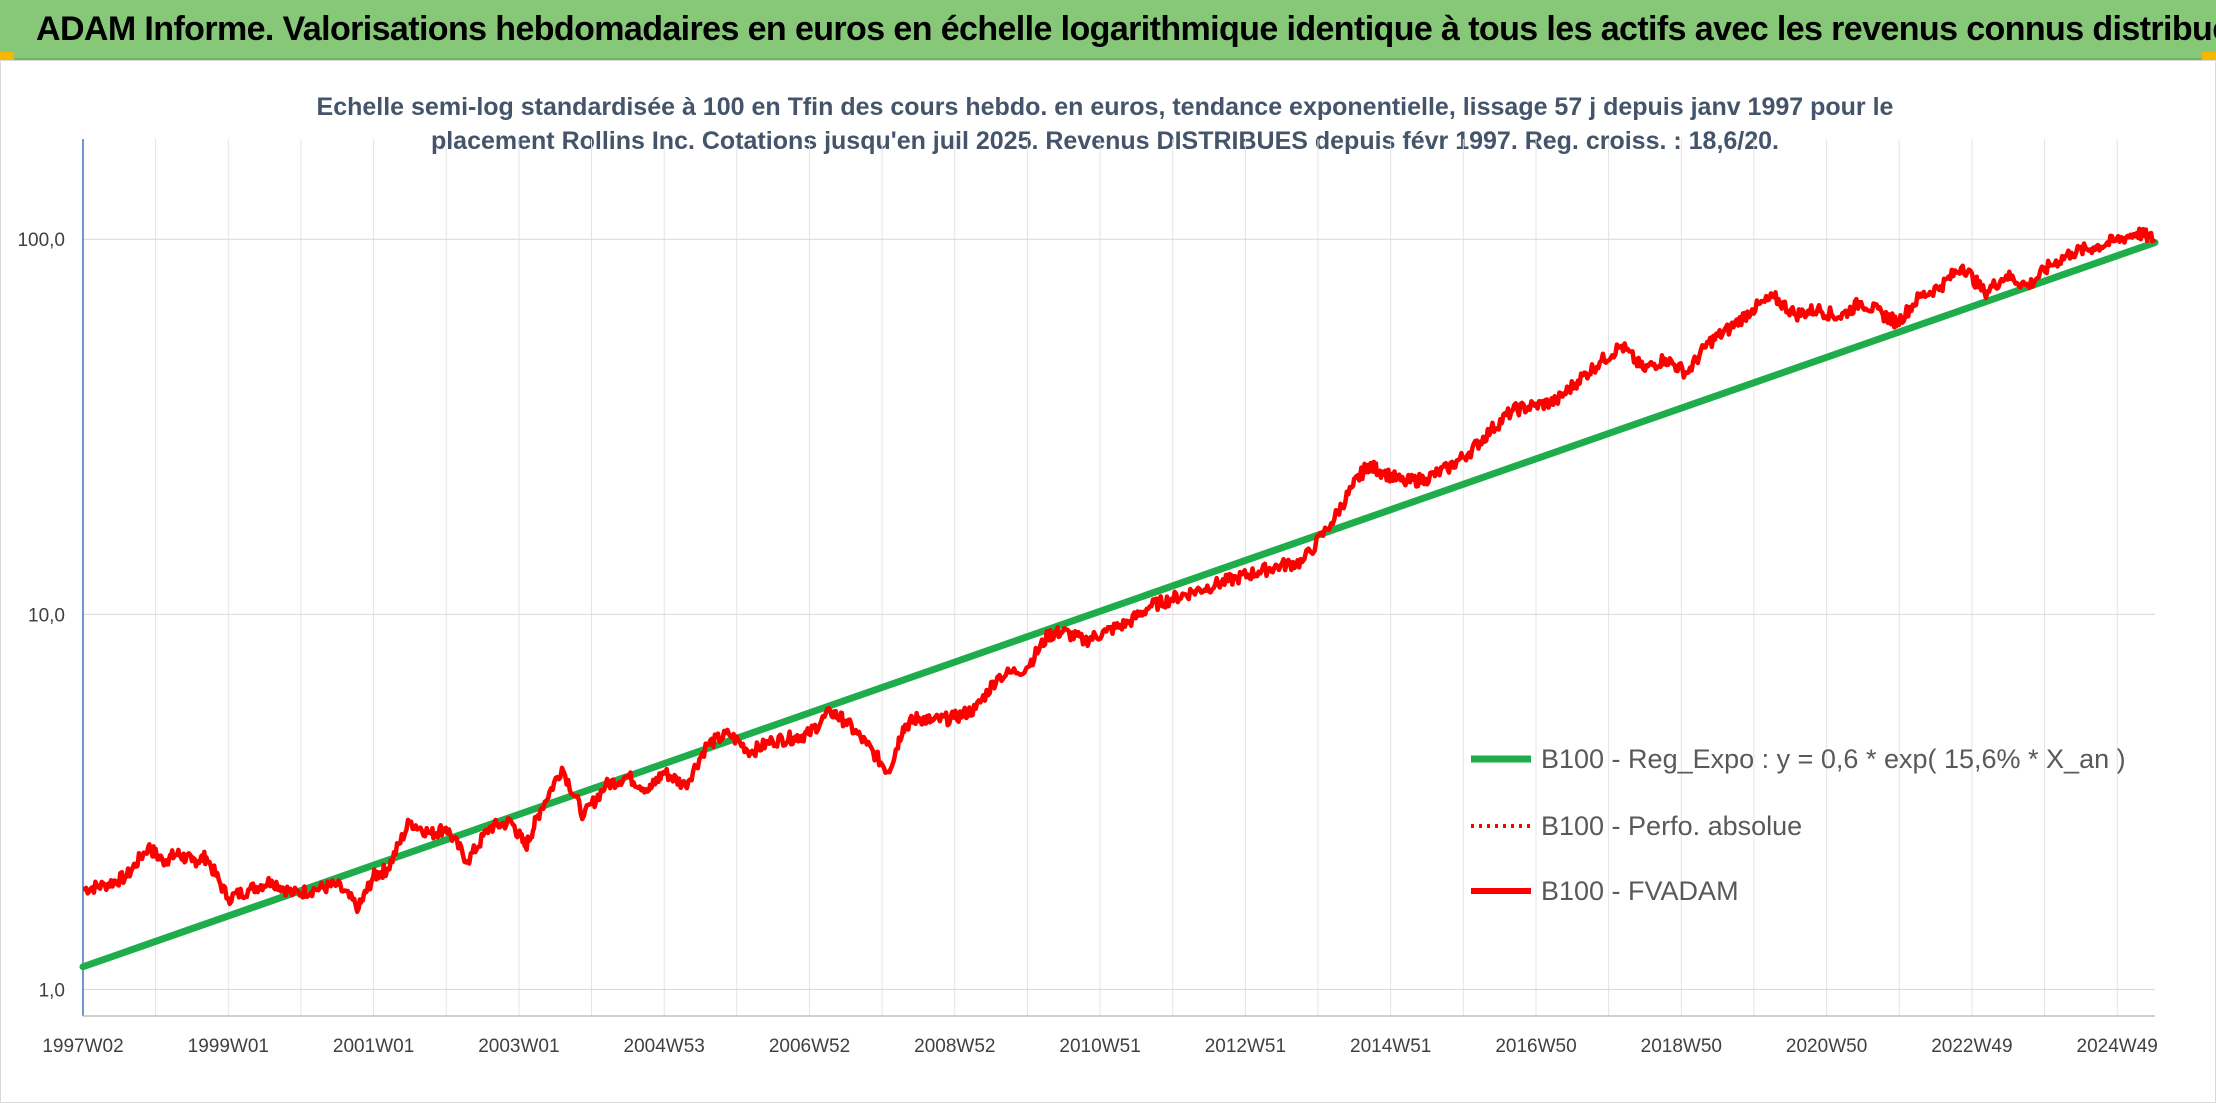 The image size is (2216, 1103). What do you see at coordinates (954, 1046) in the screenshot?
I see `x-tick-label: 2008W52` at bounding box center [954, 1046].